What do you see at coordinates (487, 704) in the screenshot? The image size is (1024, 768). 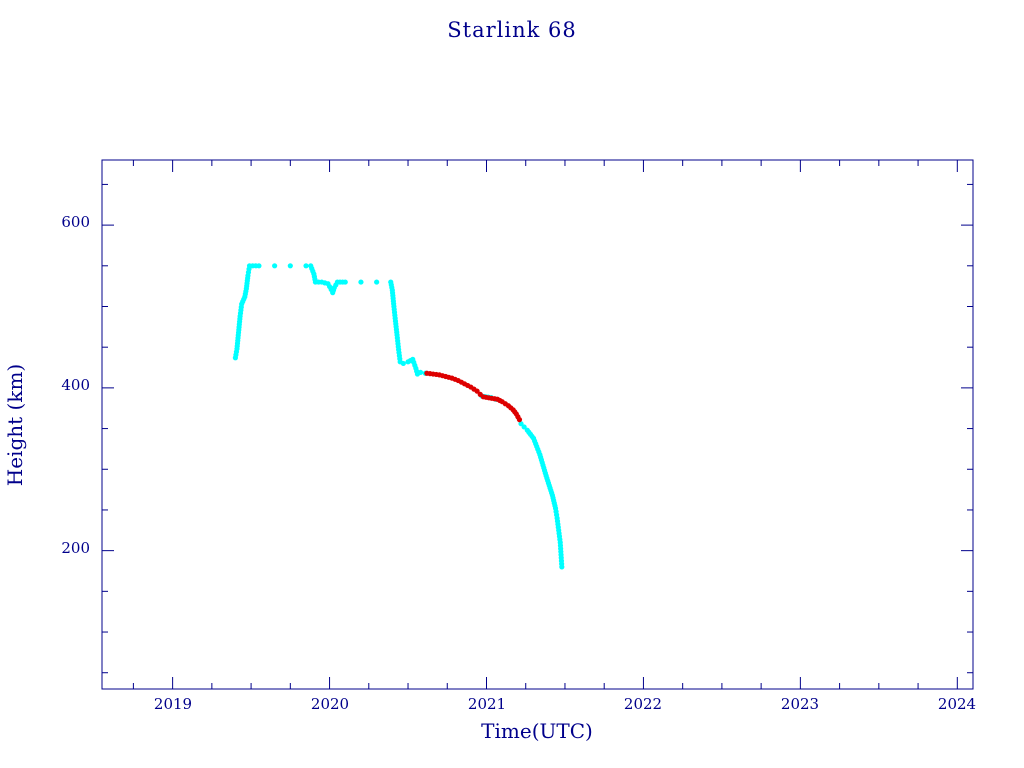 I see `x-tick-label: 2021` at bounding box center [487, 704].